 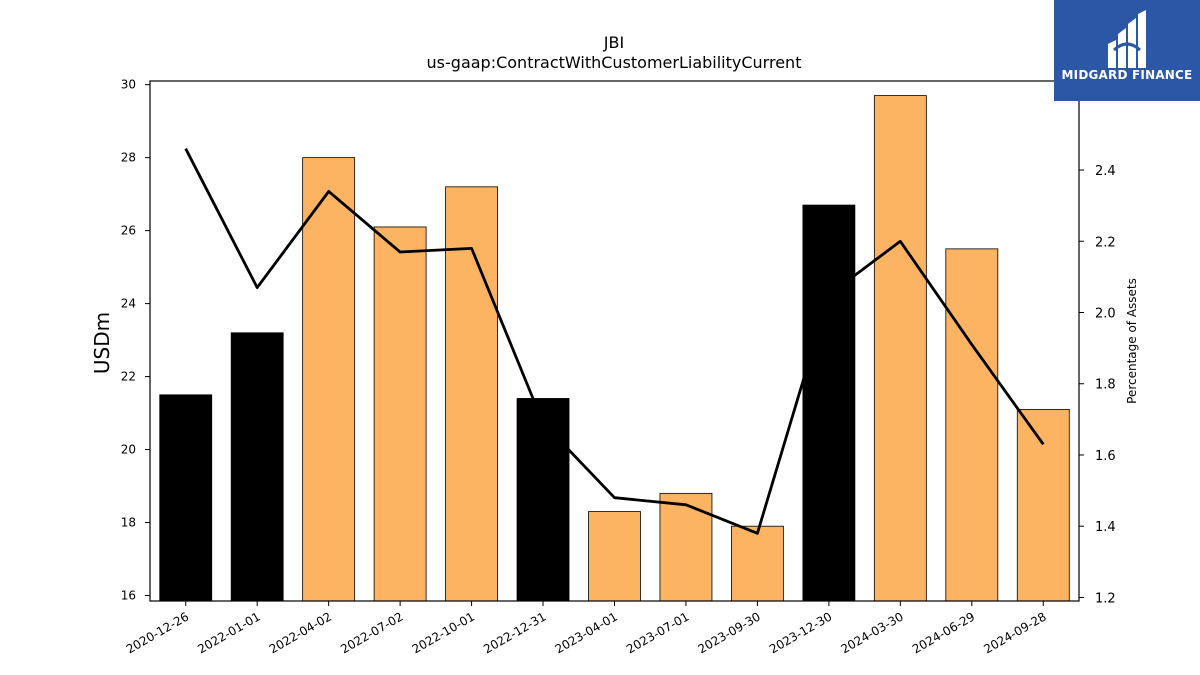 I want to click on y2-tick-label: 2.2, so click(x=1105, y=242).